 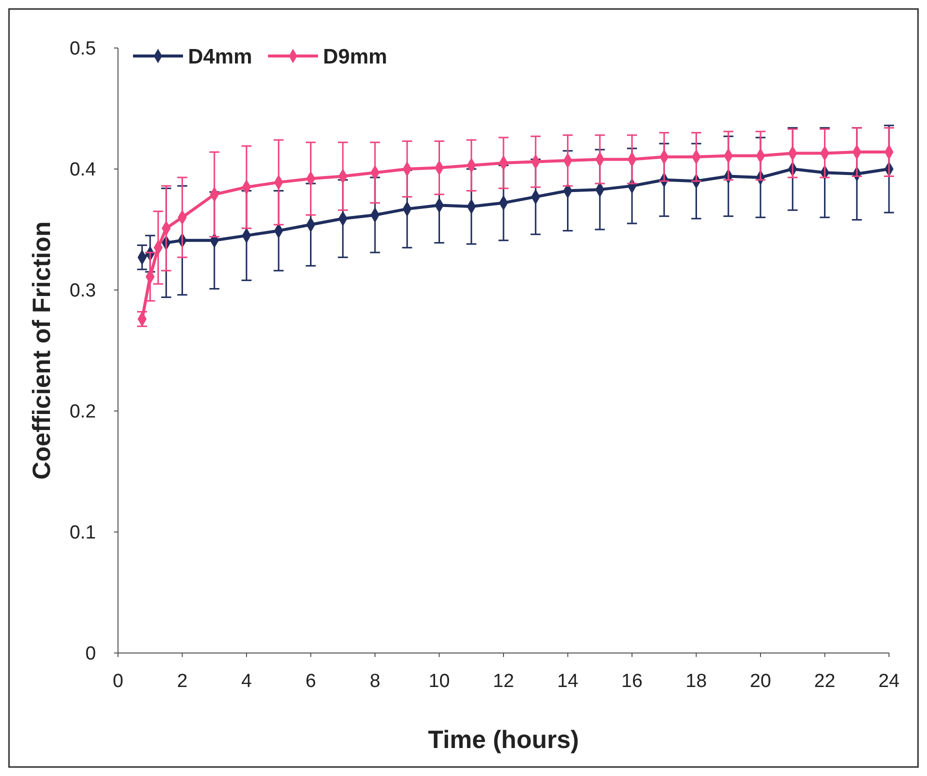 I want to click on y-axis-title: Coefficient of Friction, so click(x=42, y=350).